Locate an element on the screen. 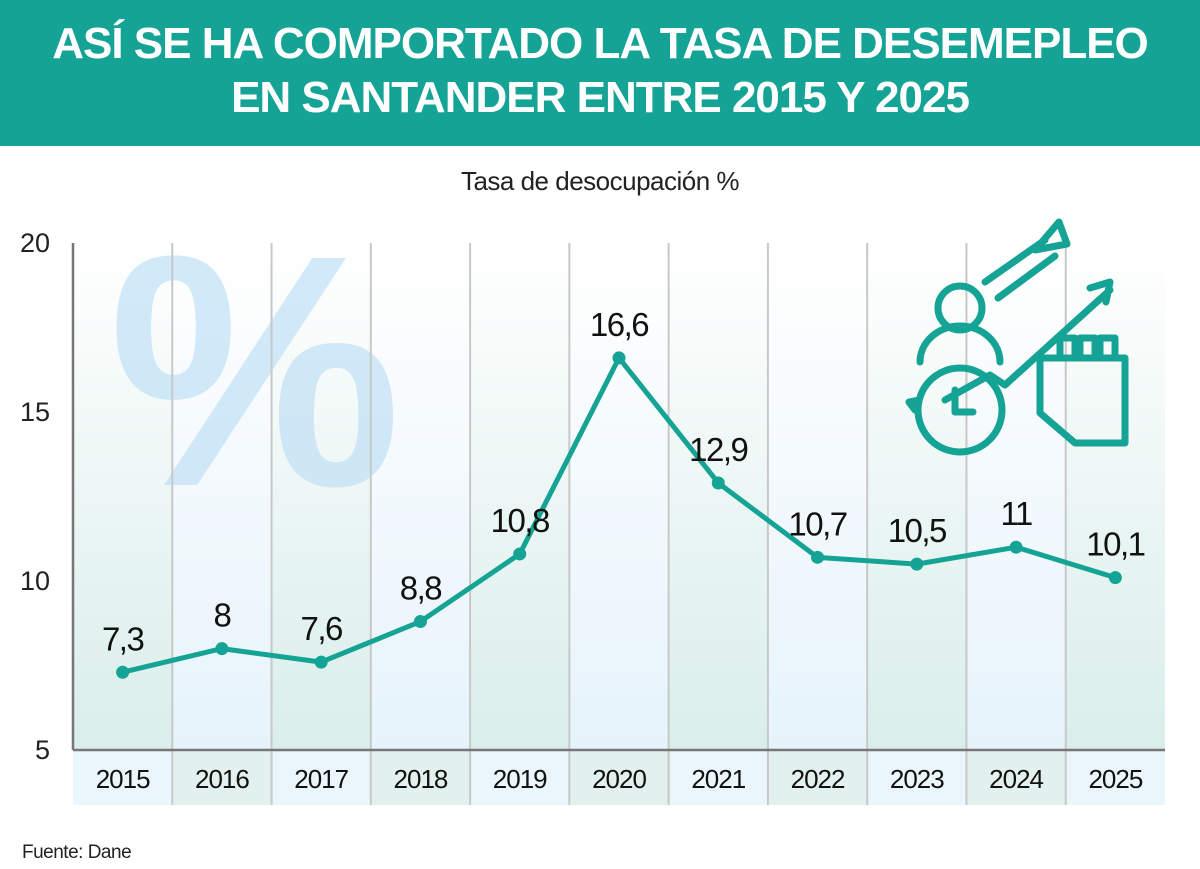 Image resolution: width=1200 pixels, height=869 pixels. x-tick-label: 2023 is located at coordinates (917, 779).